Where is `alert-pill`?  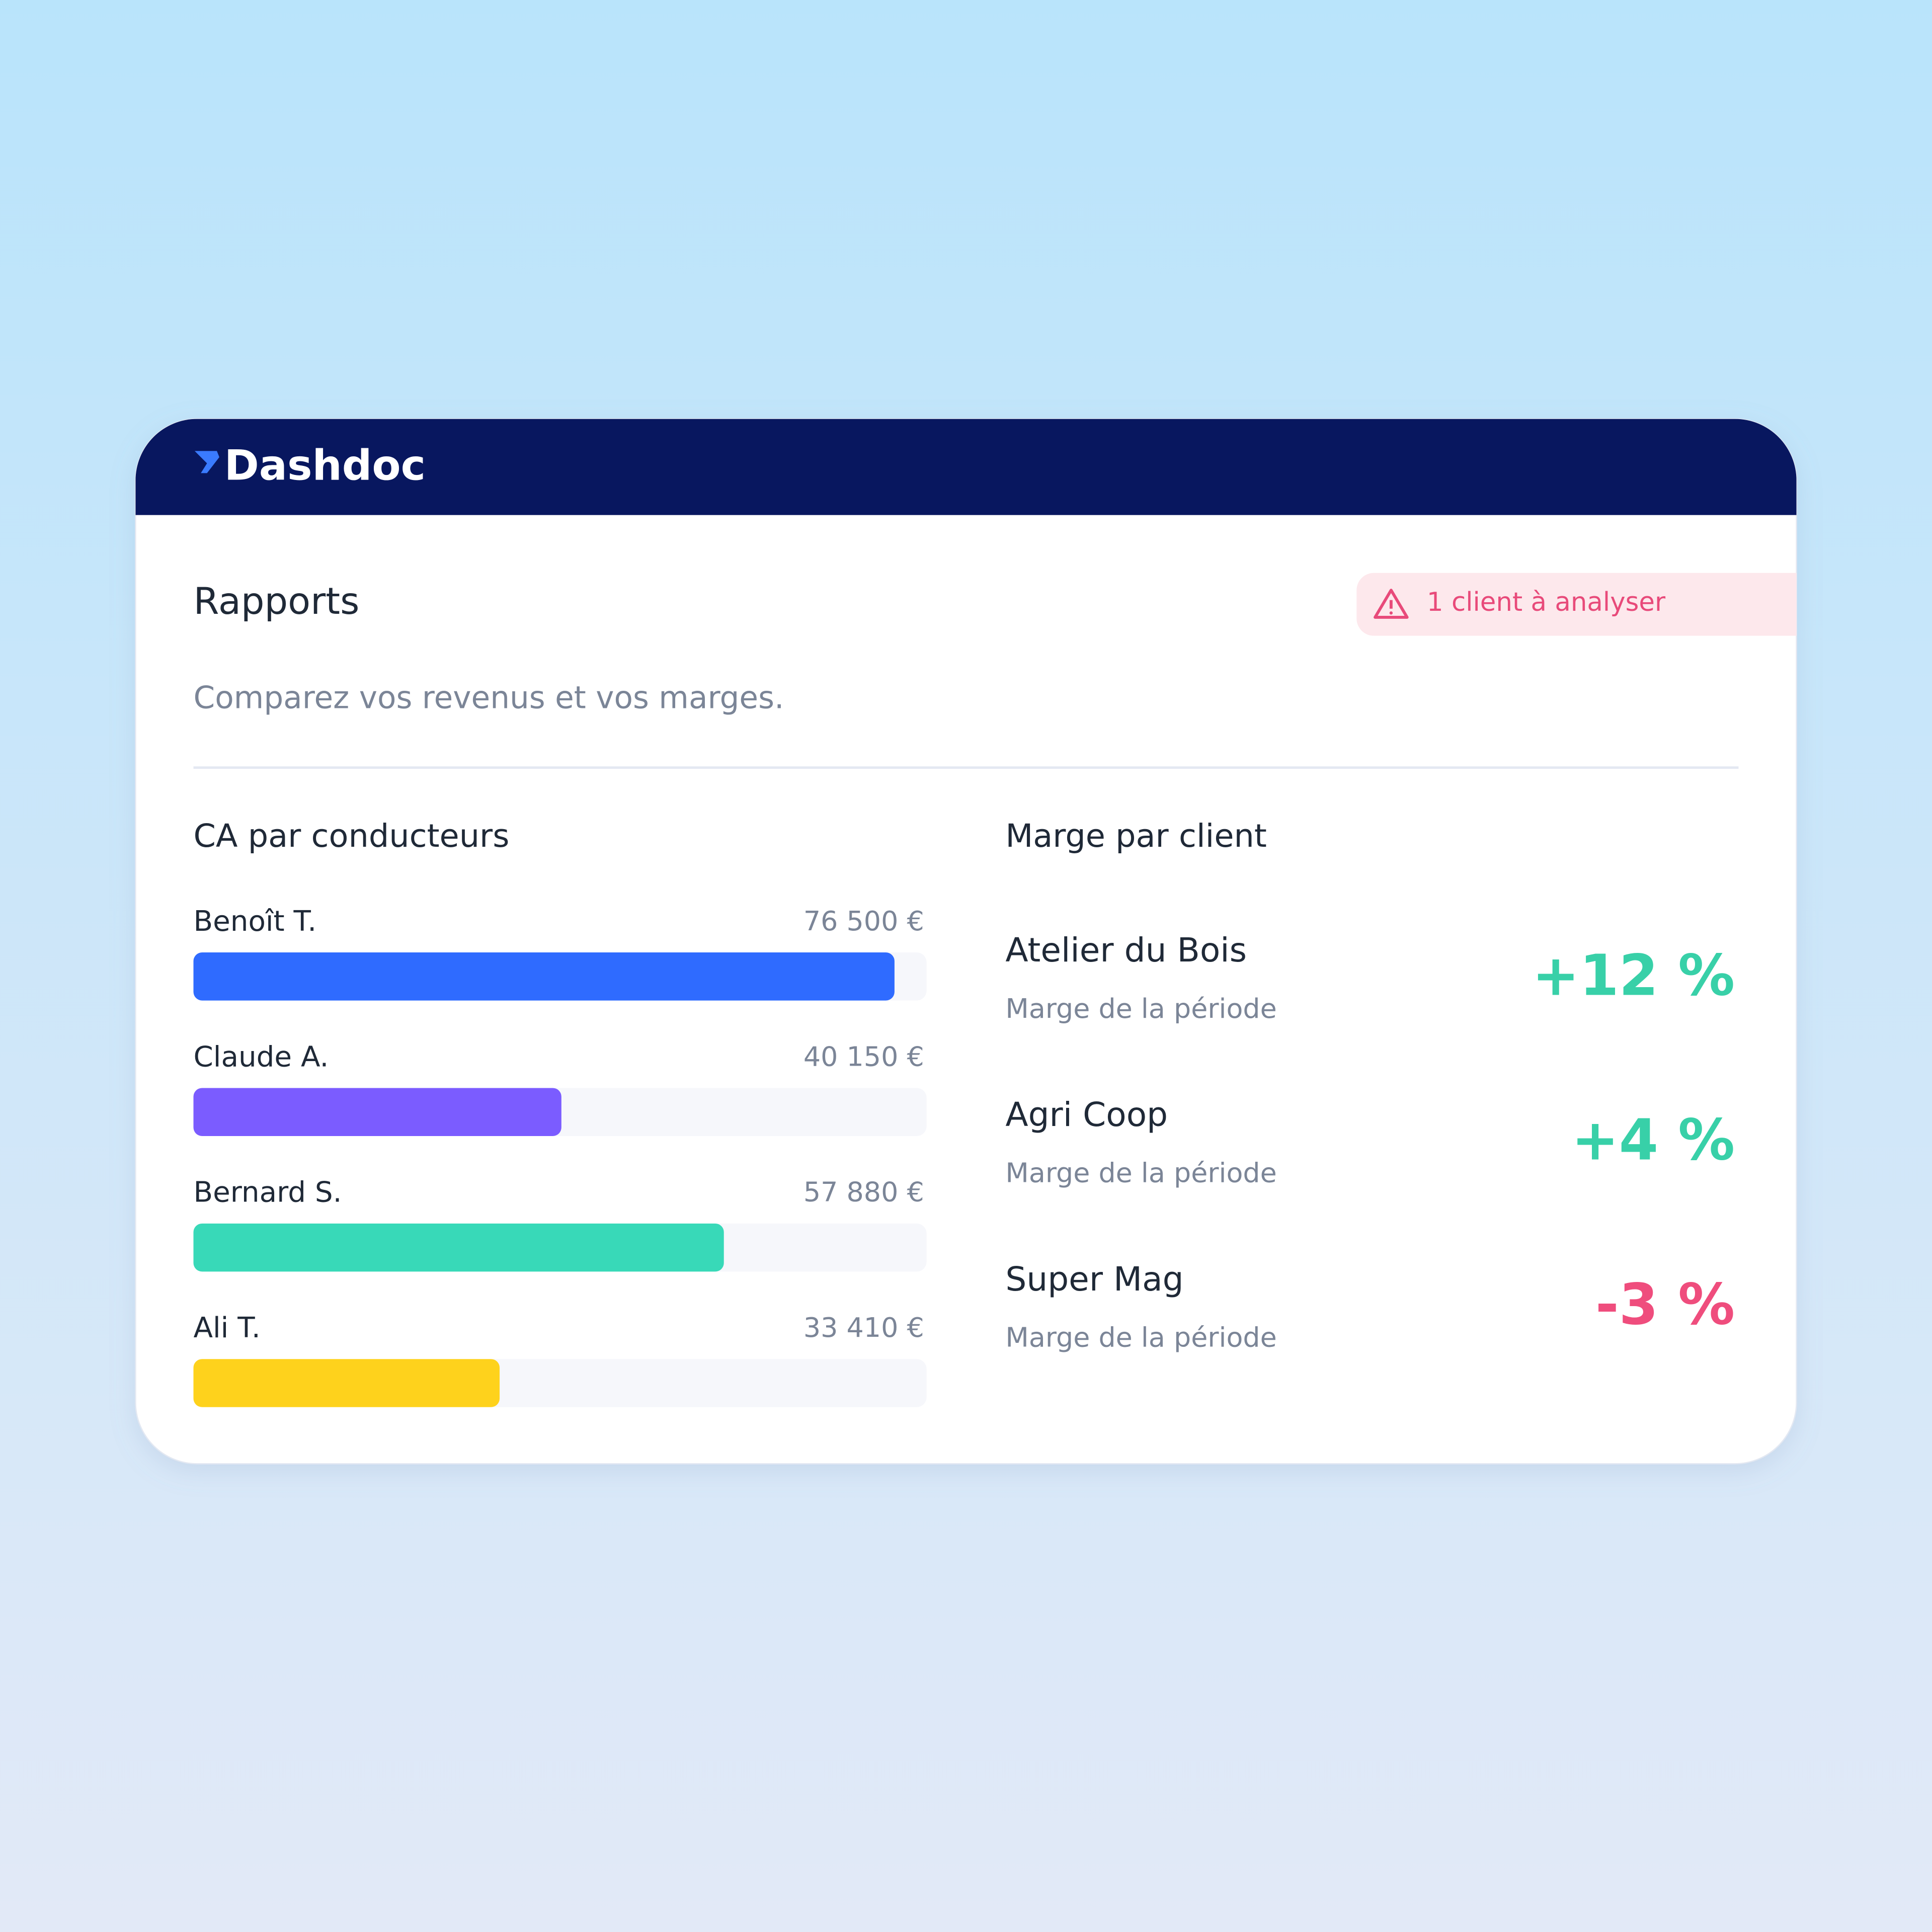
alert-pill is located at coordinates (1603, 604).